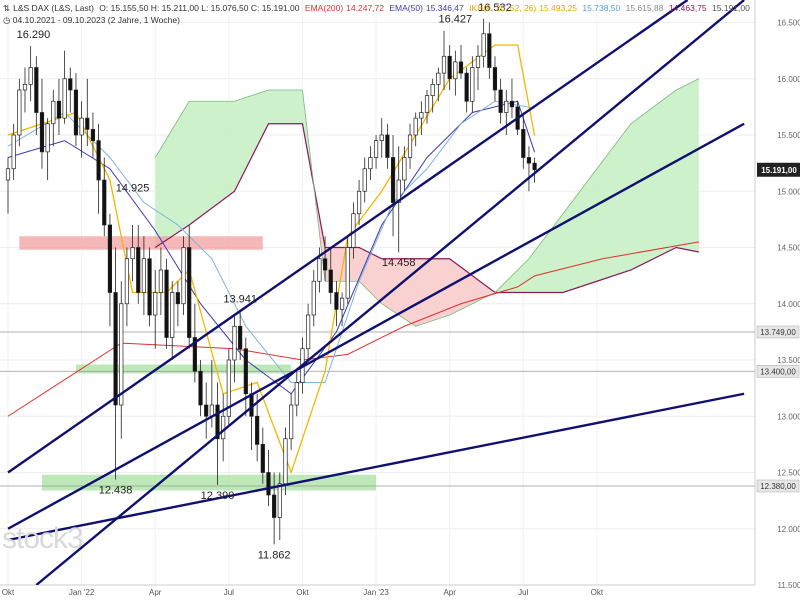 The width and height of the screenshot is (800, 600). Describe the element at coordinates (34, 35) in the screenshot. I see `price-annotation: 16.290` at that location.